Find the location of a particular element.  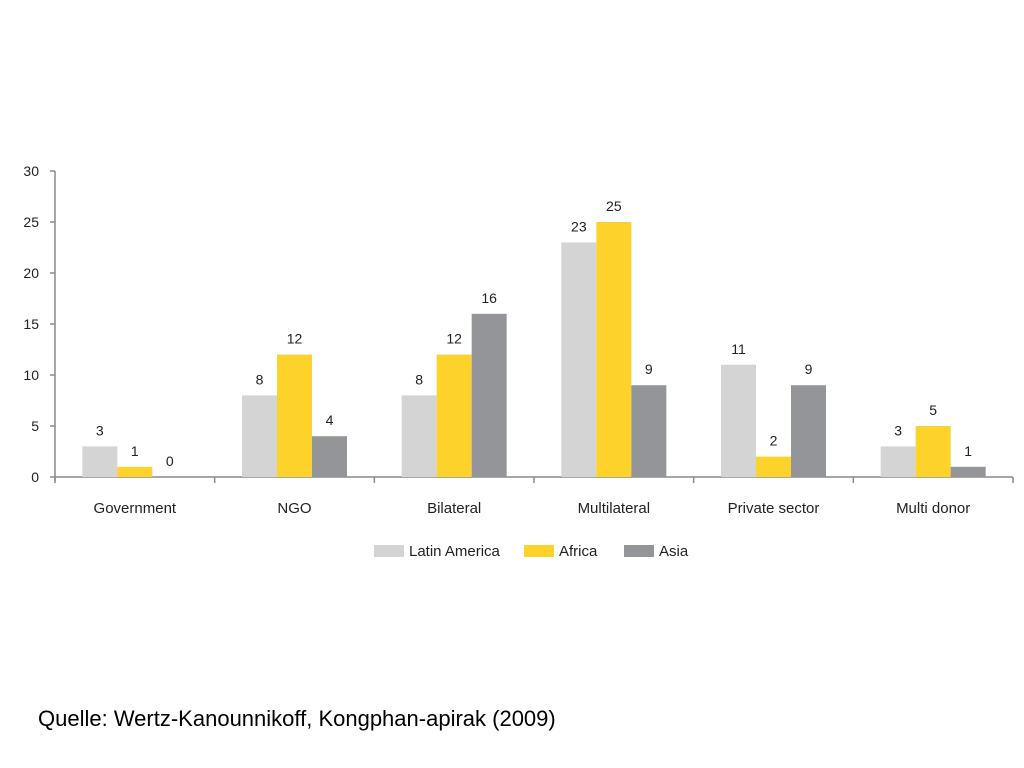

data-label: 4 is located at coordinates (330, 420).